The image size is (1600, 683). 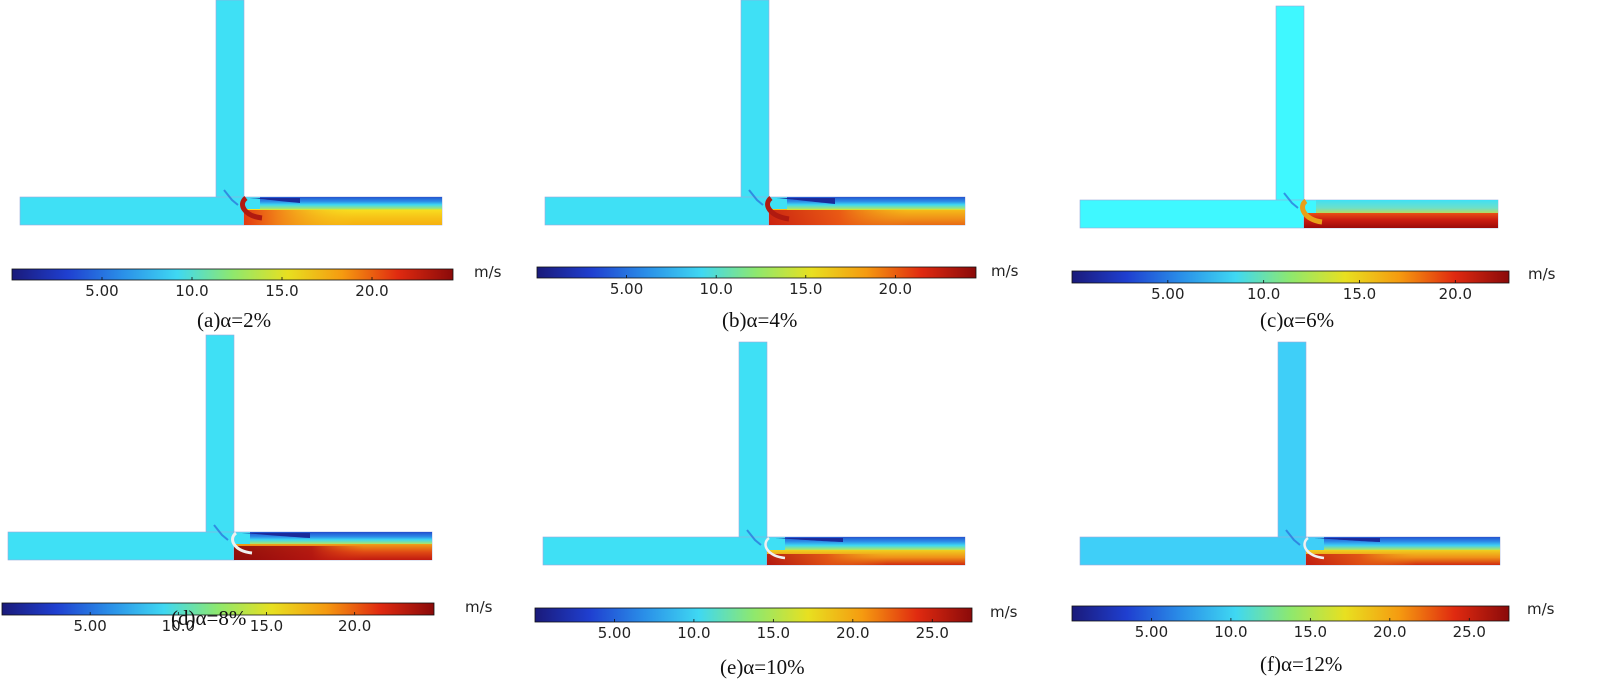 What do you see at coordinates (1313, 491) in the screenshot?
I see `panel-f-plot: 5.00 10.0 15.0 20.0 25.0 m/s` at bounding box center [1313, 491].